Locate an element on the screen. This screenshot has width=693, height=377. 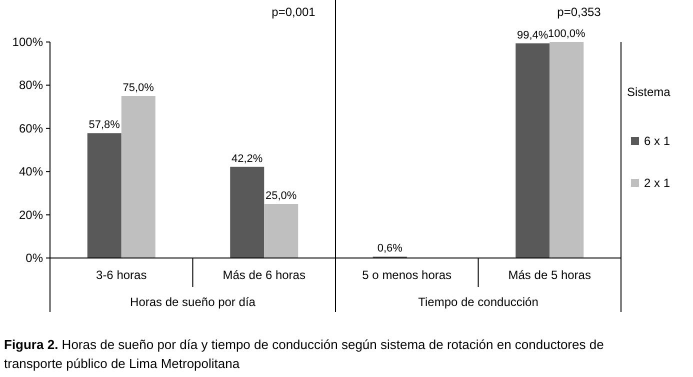
legend-title: Sistema is located at coordinates (649, 92).